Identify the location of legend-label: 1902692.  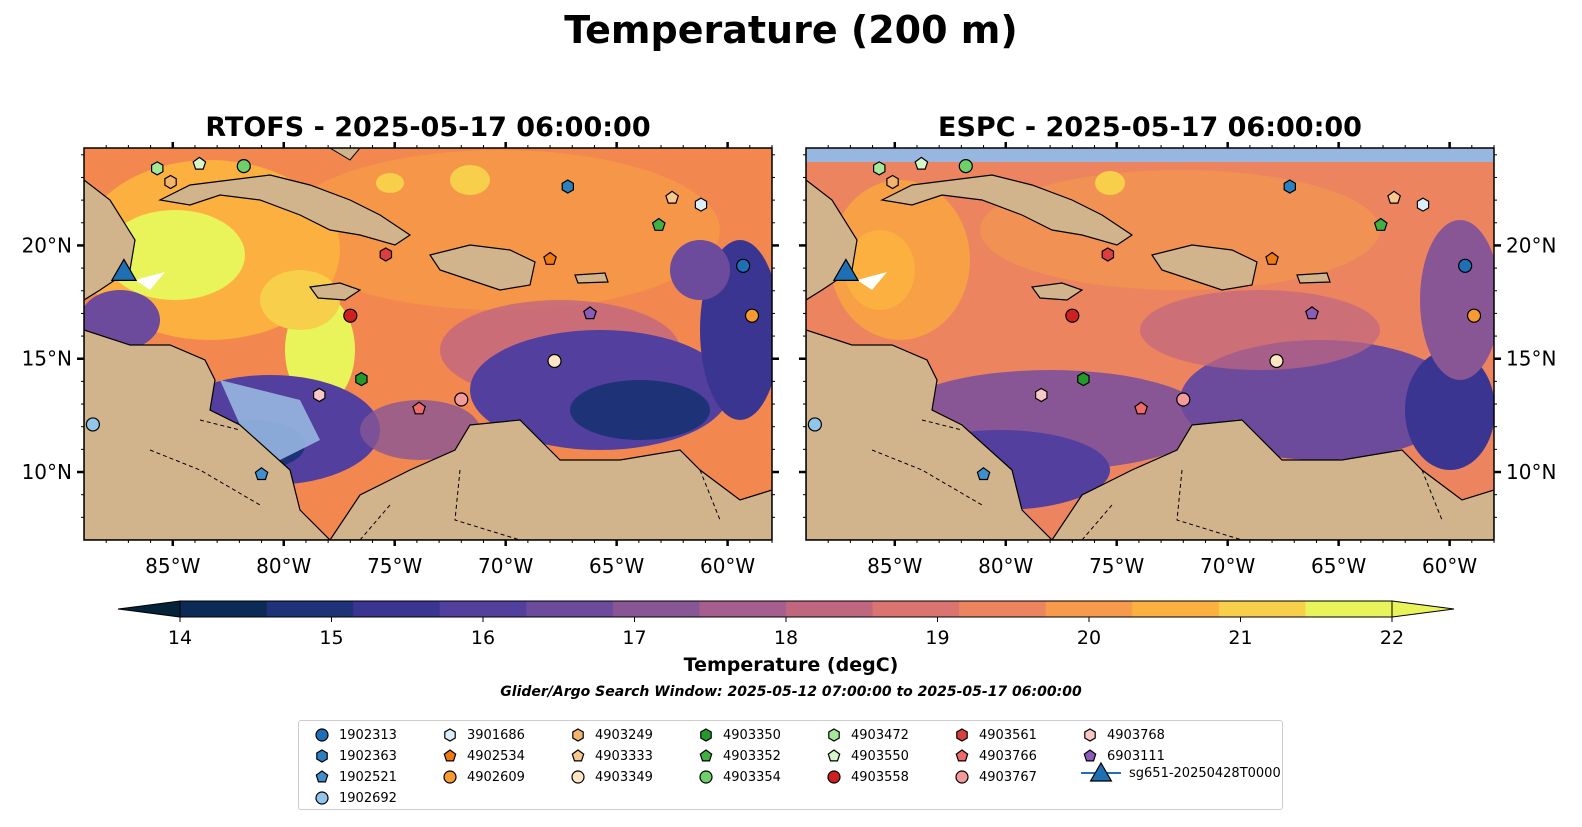
(368, 798).